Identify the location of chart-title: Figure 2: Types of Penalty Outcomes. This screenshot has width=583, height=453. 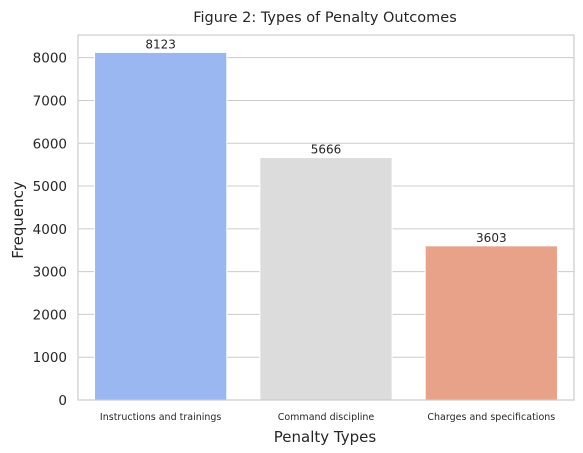
(325, 18).